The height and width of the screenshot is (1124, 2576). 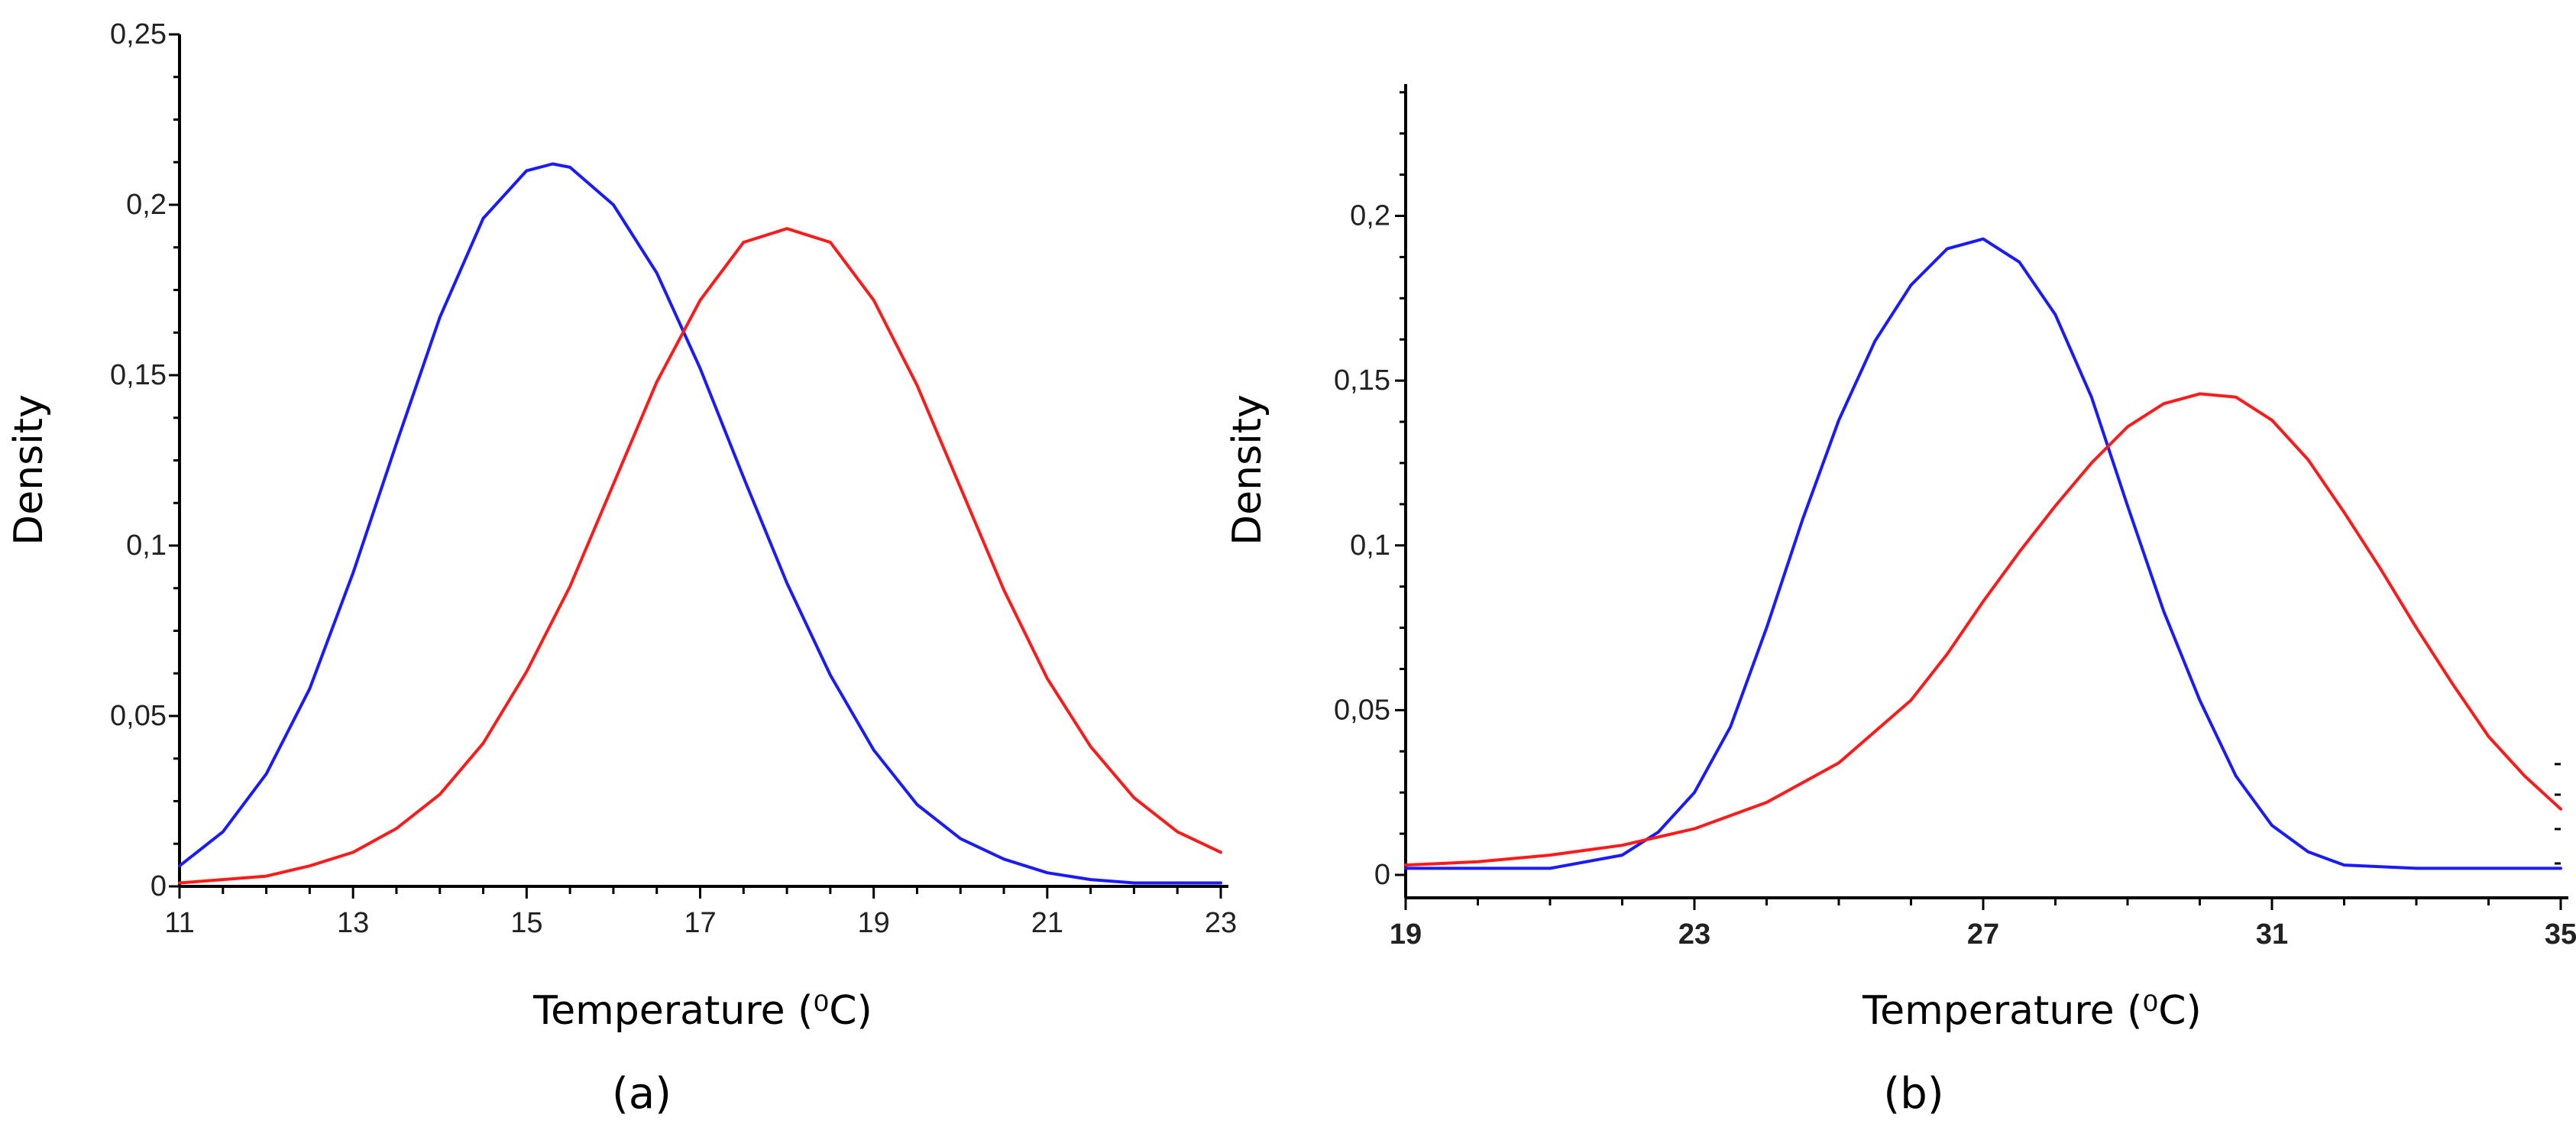 What do you see at coordinates (2272, 935) in the screenshot?
I see `x-tick-label: 31` at bounding box center [2272, 935].